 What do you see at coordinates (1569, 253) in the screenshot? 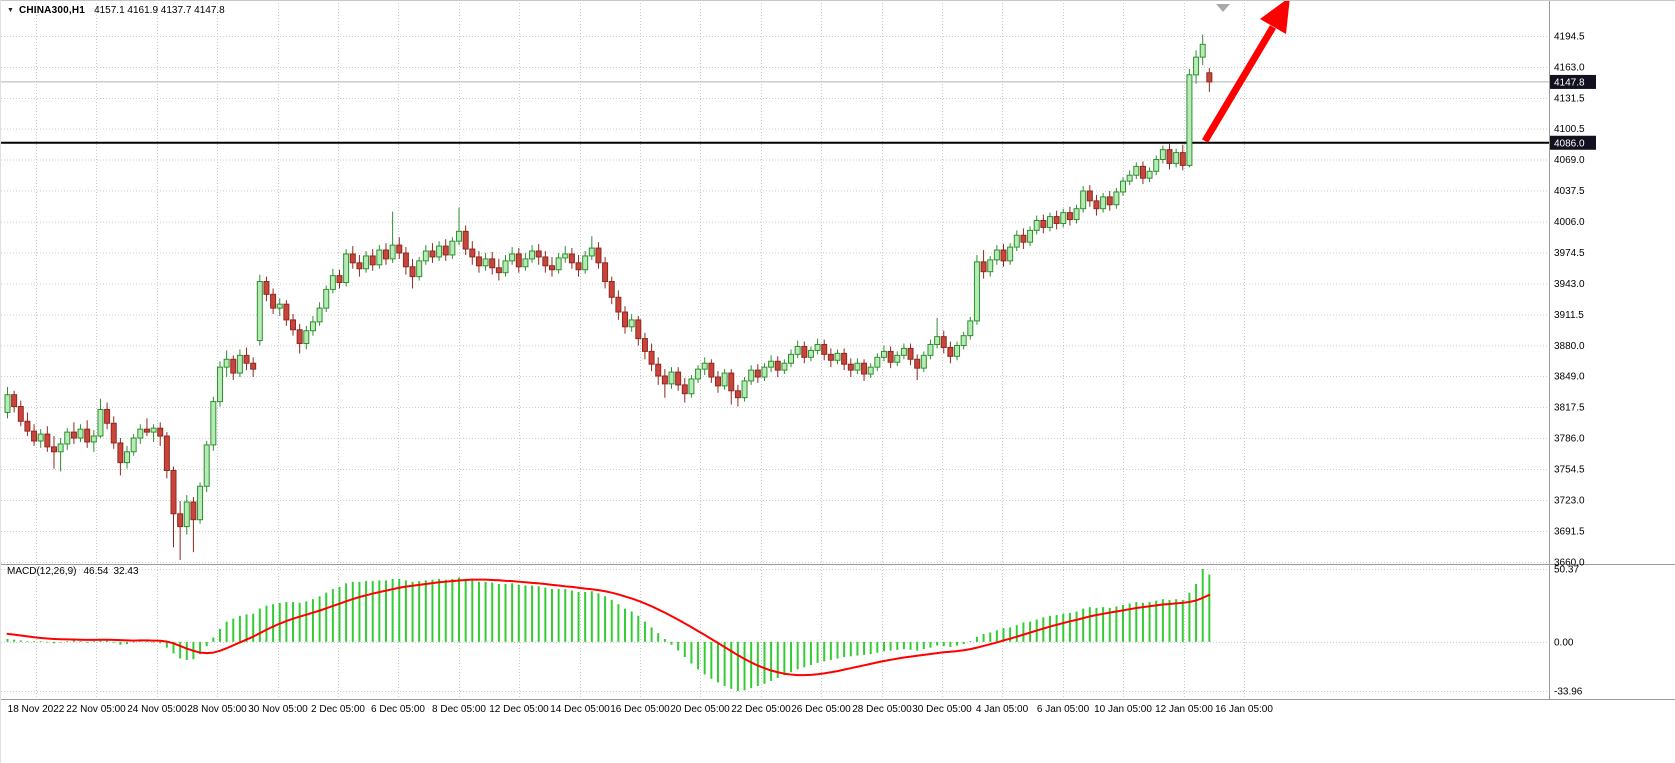
I see `price-tick-label: 3974.5` at bounding box center [1569, 253].